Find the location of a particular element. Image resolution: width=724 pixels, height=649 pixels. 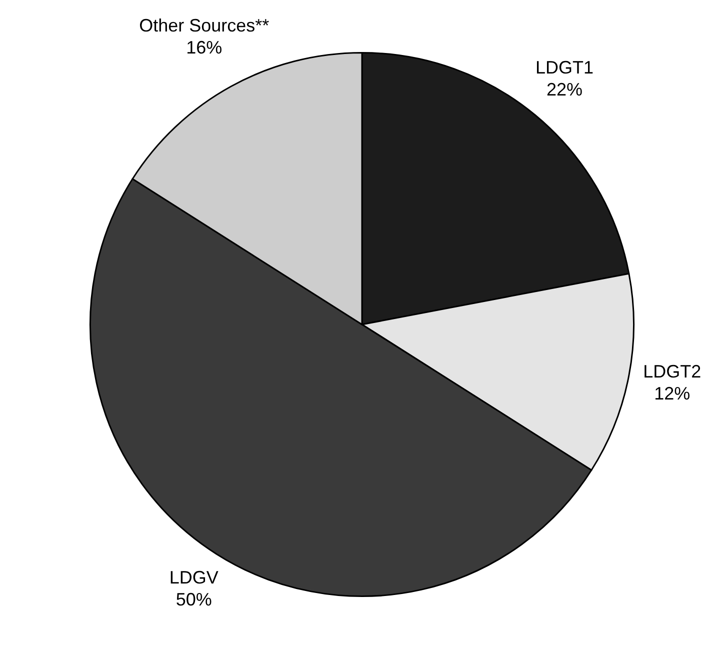

slice-label: LDGT1 is located at coordinates (565, 68).